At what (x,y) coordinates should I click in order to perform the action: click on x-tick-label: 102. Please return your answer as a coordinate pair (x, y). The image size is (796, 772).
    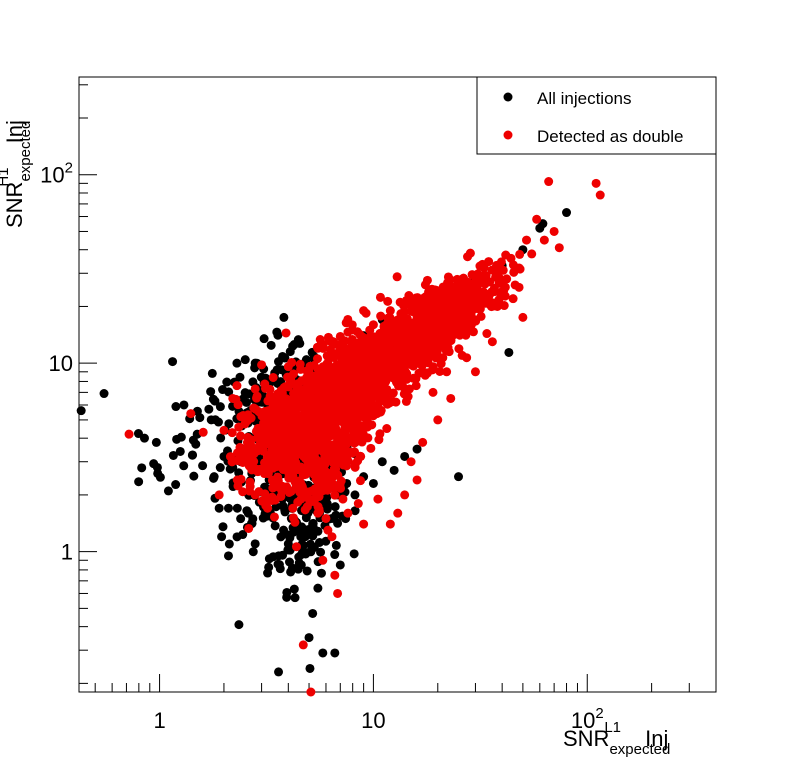
    Looking at the image, I should click on (587, 719).